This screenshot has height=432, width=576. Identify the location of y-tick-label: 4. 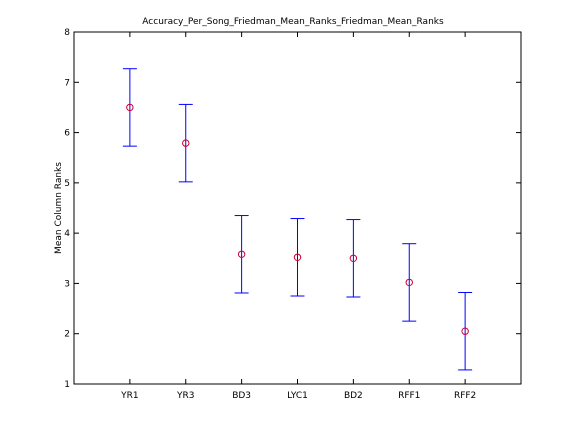
(67, 234).